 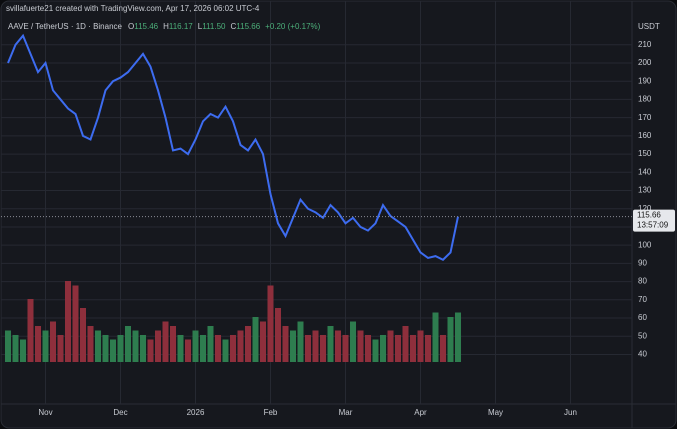 I want to click on y-tick-label: 130, so click(x=645, y=190).